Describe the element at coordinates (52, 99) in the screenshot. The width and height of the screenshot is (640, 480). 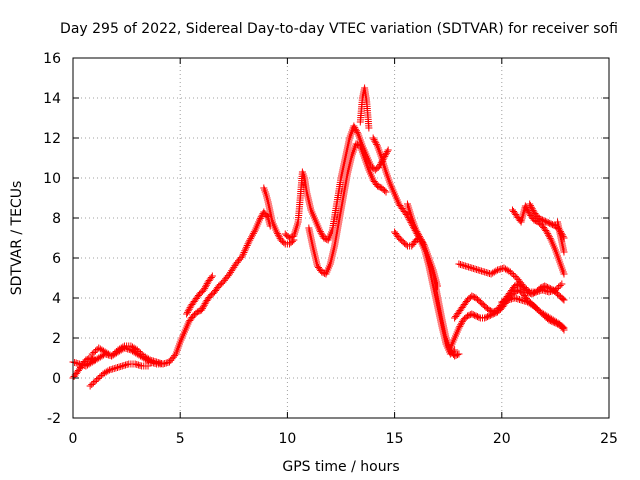
I see `y-tick-label: 14` at that location.